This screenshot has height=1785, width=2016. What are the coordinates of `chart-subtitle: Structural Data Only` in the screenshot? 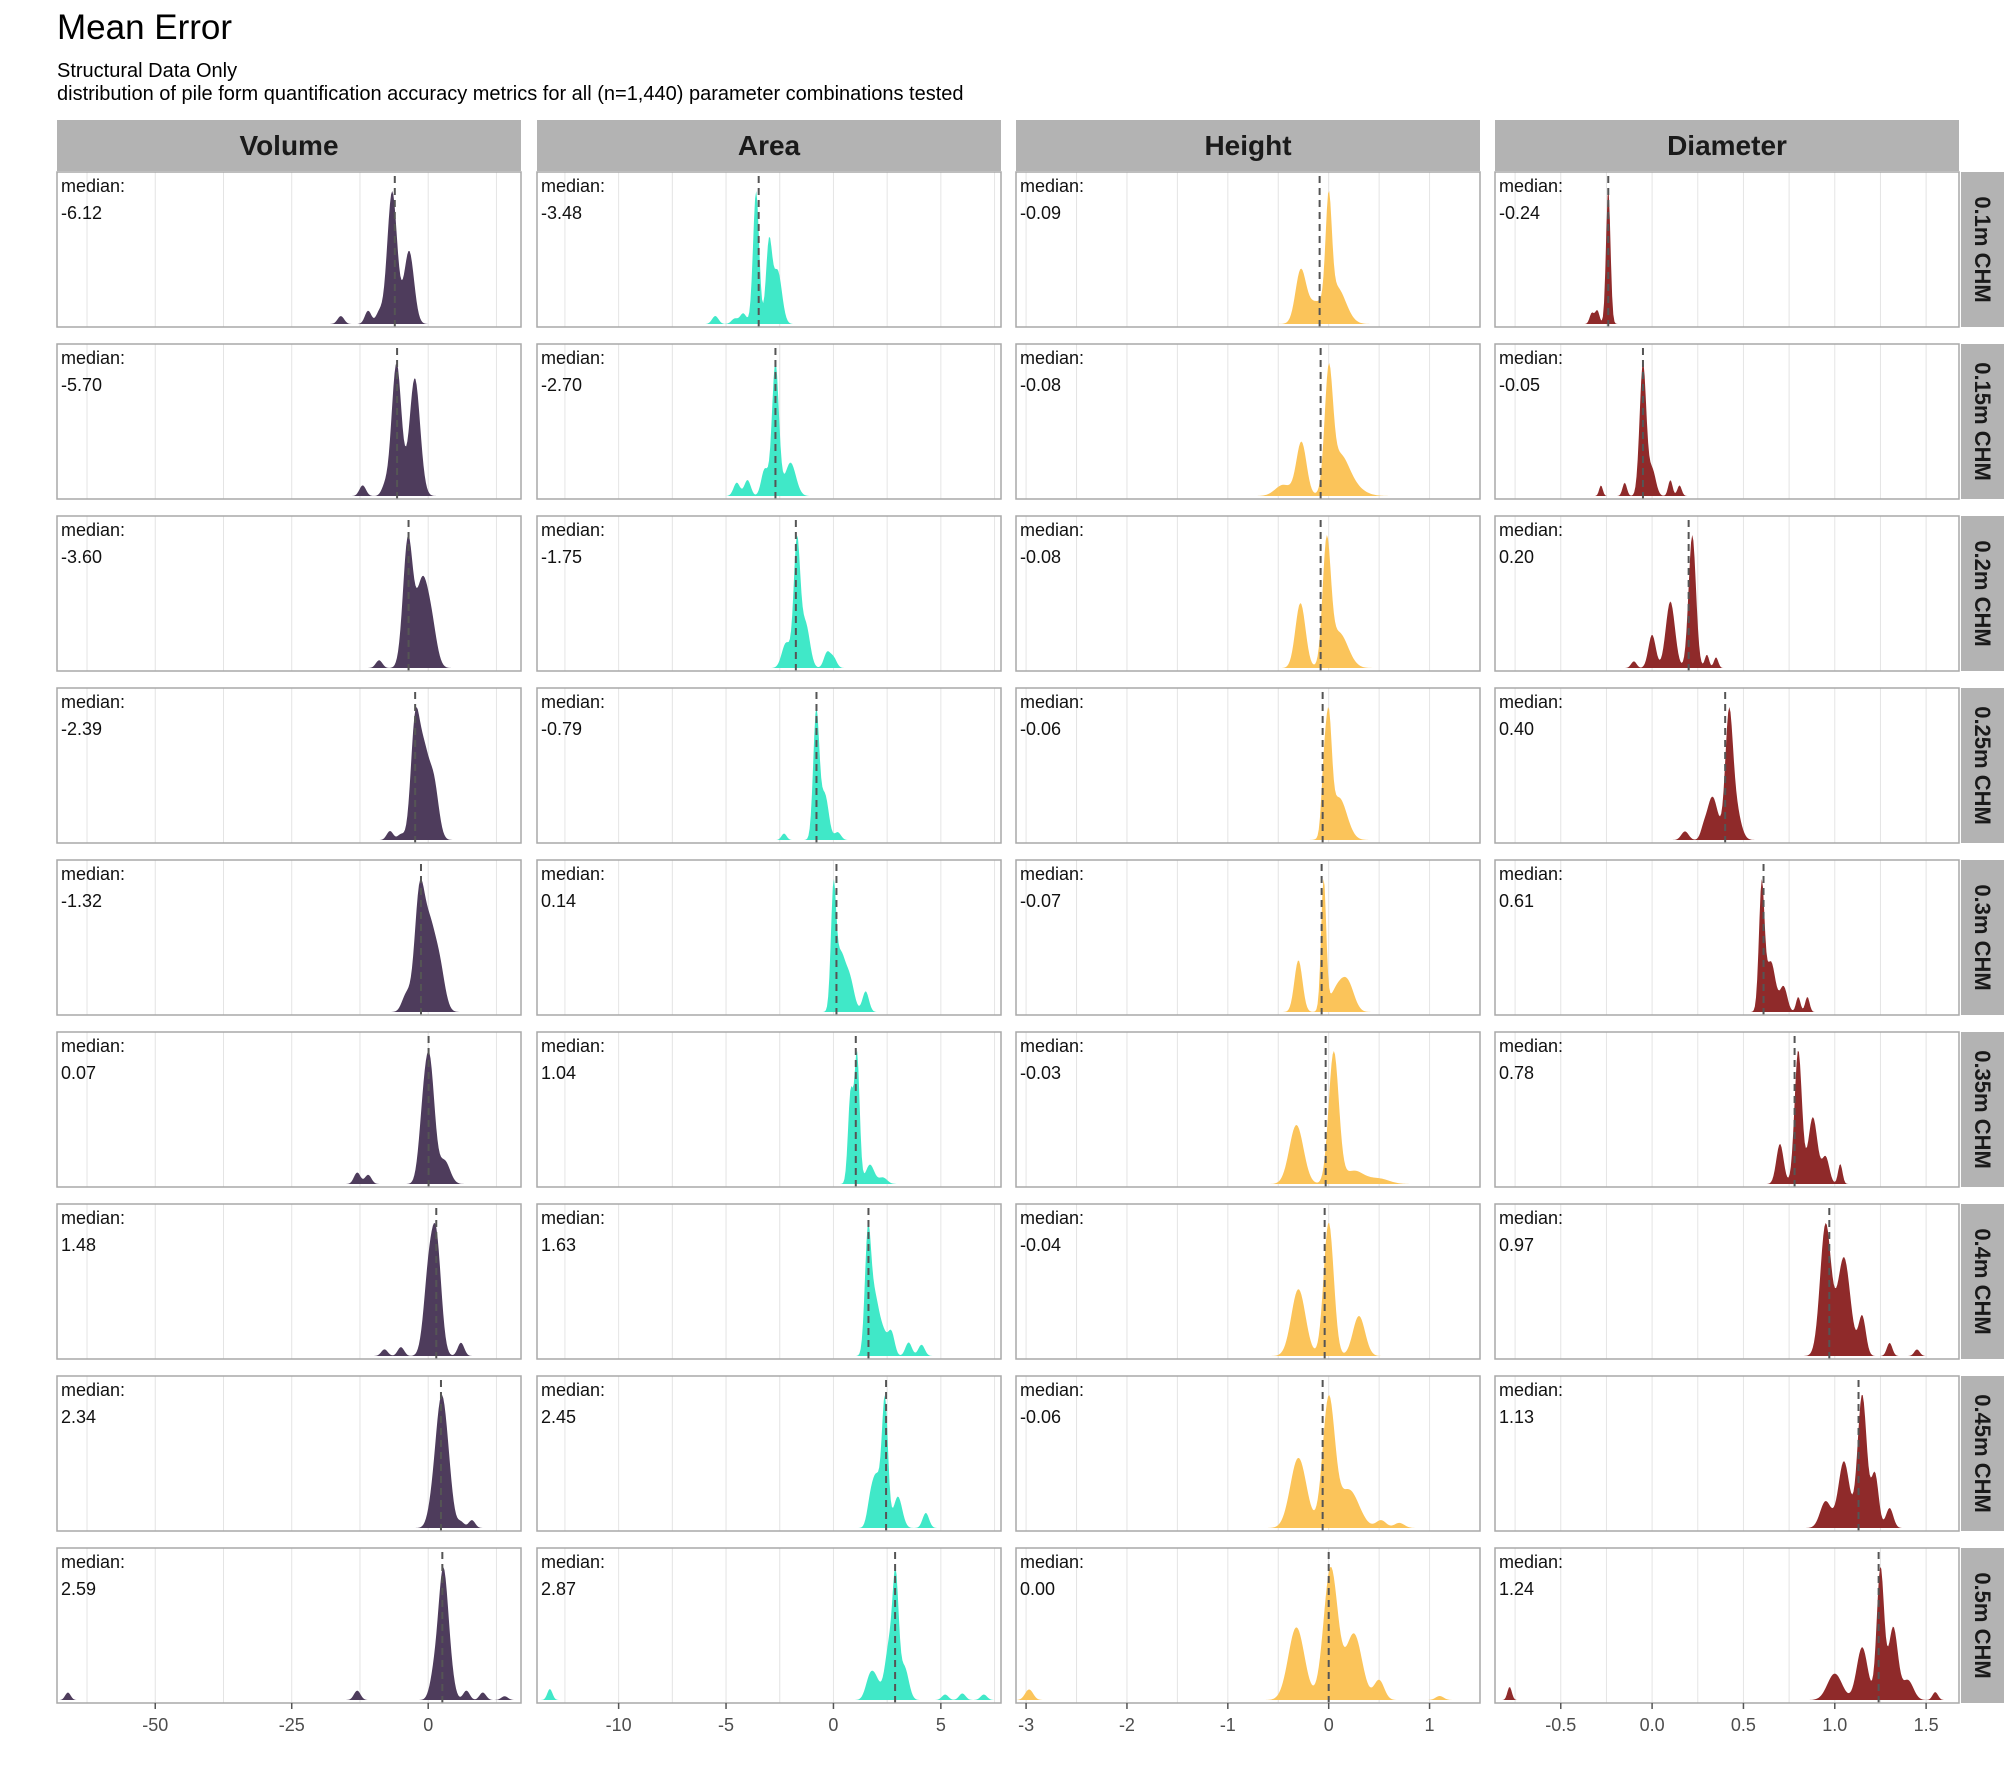 It's located at (147, 71).